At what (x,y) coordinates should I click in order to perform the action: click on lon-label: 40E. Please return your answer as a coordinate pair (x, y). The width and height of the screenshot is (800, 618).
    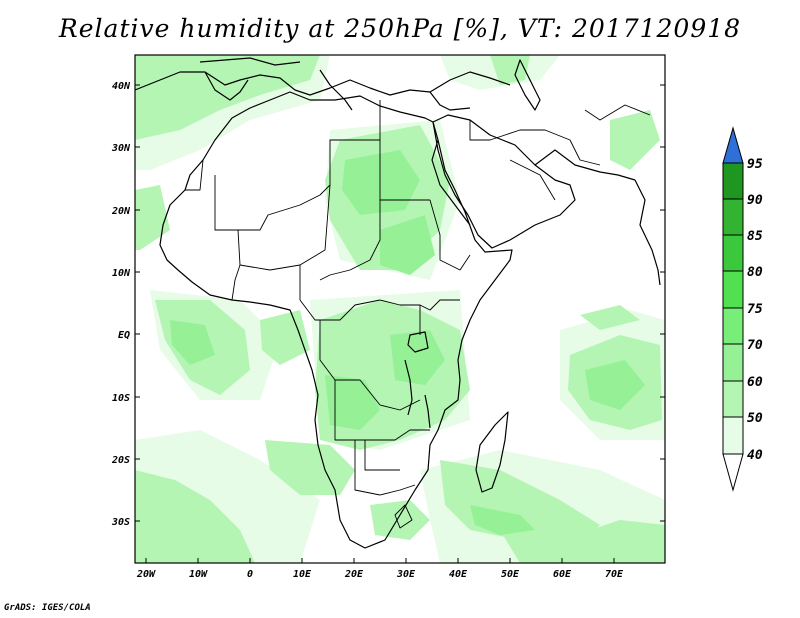
    Looking at the image, I should click on (458, 574).